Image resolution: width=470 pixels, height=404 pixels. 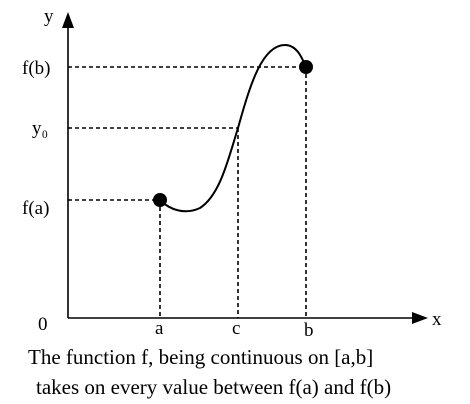 What do you see at coordinates (159, 328) in the screenshot?
I see `point-label: a` at bounding box center [159, 328].